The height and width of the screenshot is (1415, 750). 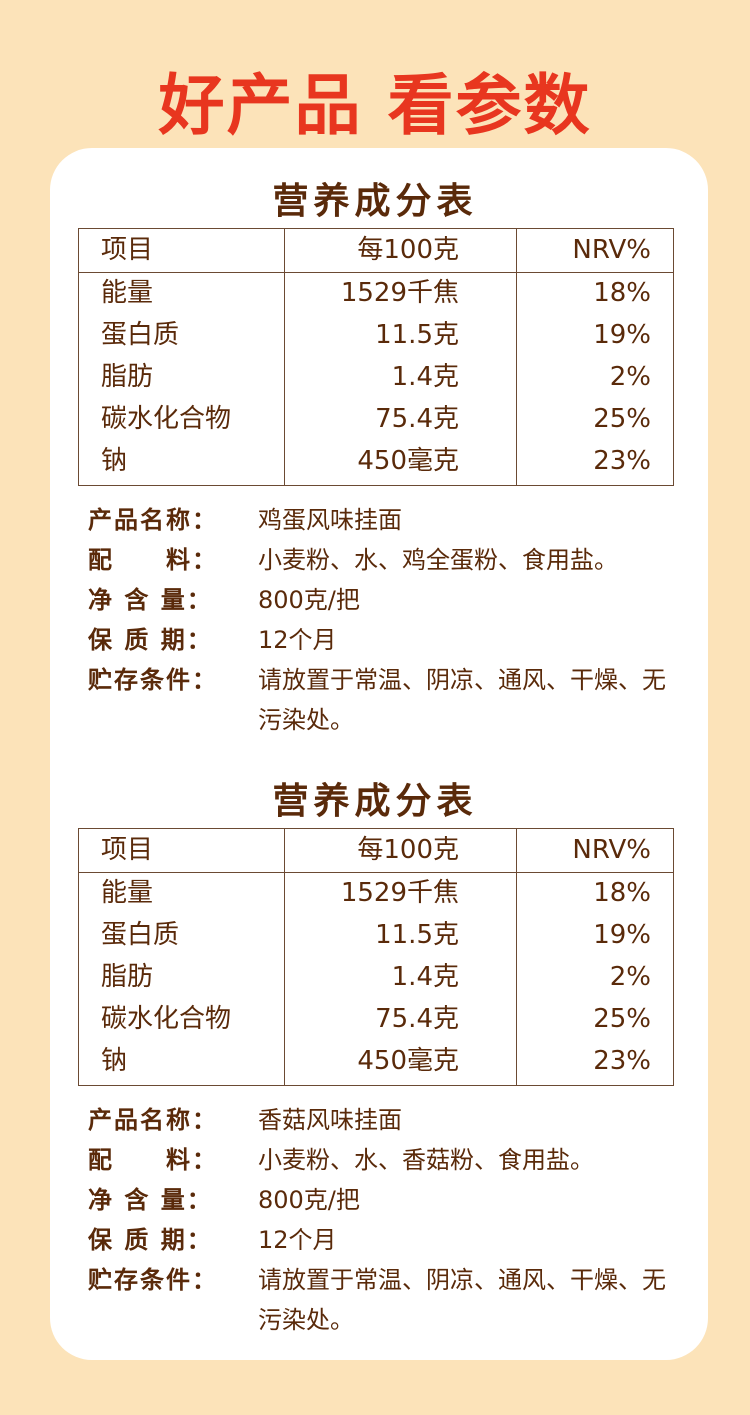 I want to click on info-value: 小麦粉、水、香菇粉、食用盐。, so click(x=426, y=1160).